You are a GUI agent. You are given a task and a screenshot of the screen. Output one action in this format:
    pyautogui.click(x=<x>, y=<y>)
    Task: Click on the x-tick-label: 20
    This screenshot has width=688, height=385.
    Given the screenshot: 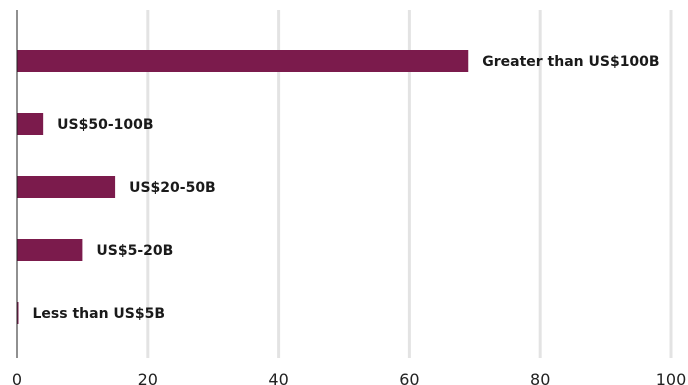 What is the action you would take?
    pyautogui.click(x=148, y=377)
    